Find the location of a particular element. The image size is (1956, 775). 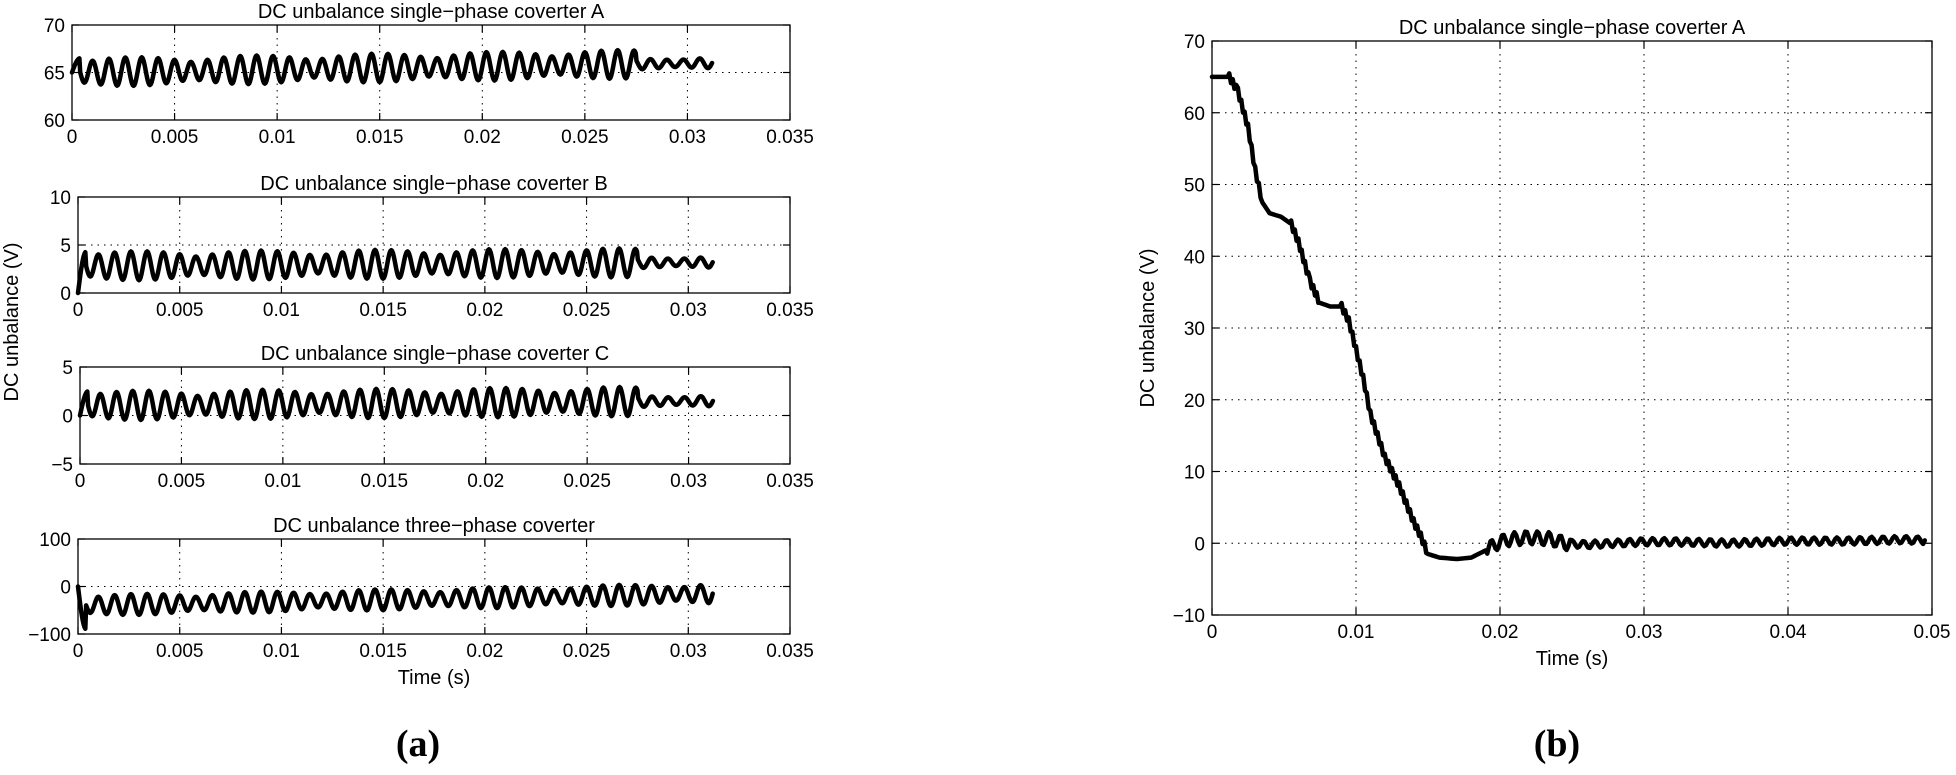

shared-y-axis-label: DC unbalance (V) is located at coordinates (12, 322).